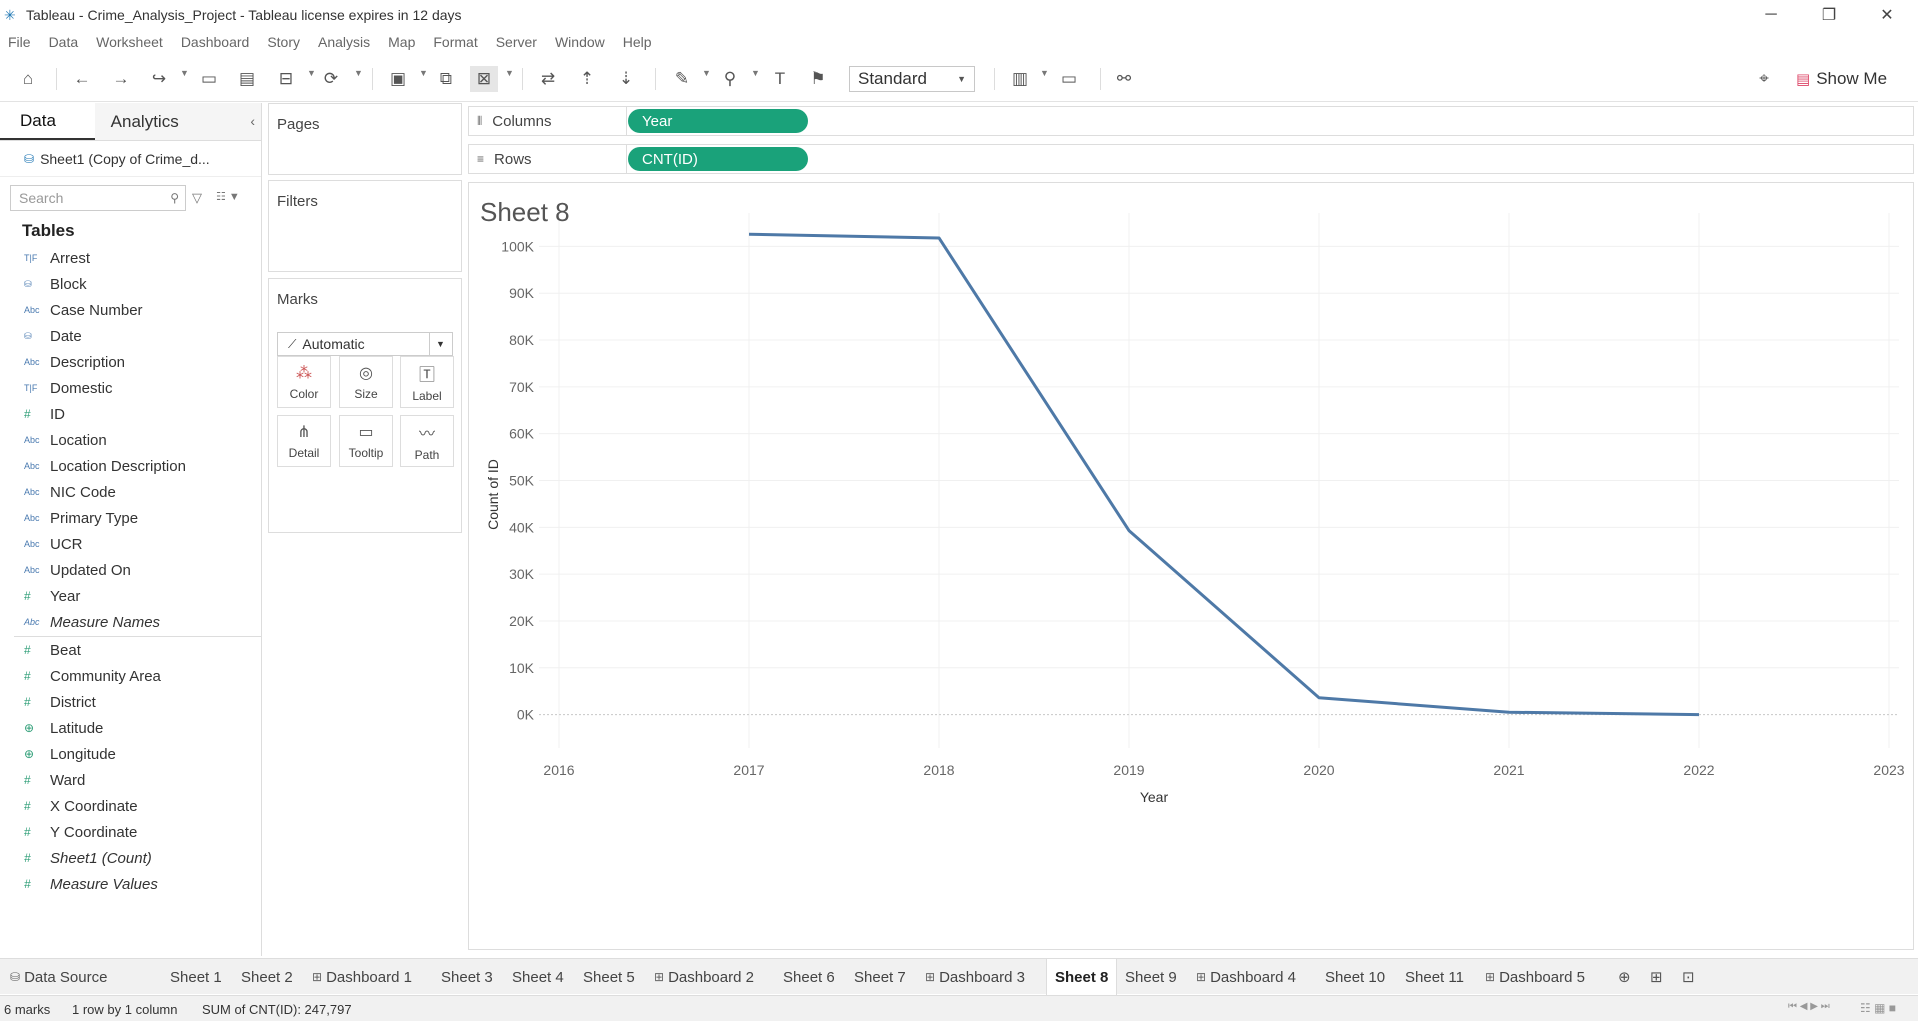 The width and height of the screenshot is (1918, 1021). What do you see at coordinates (130, 728) in the screenshot?
I see `field-item: ⊕ Latitude` at bounding box center [130, 728].